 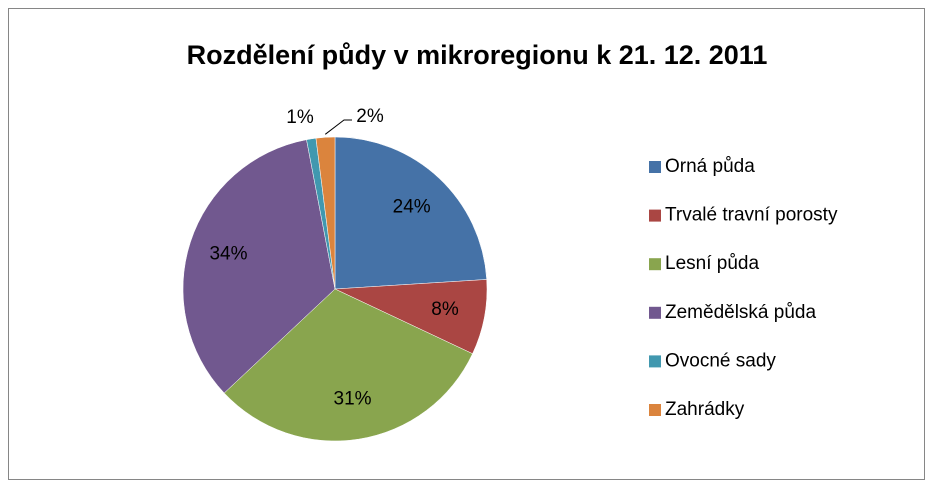 What do you see at coordinates (720, 360) in the screenshot?
I see `legend-label: Ovocné sady` at bounding box center [720, 360].